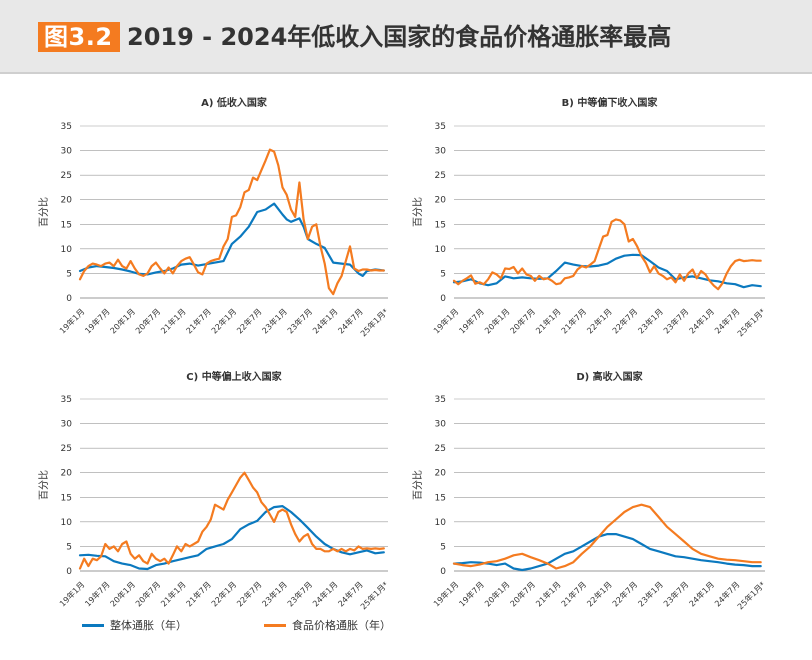 This screenshot has width=812, height=660. I want to click on chart-title: D) 高收入国家, so click(609, 376).